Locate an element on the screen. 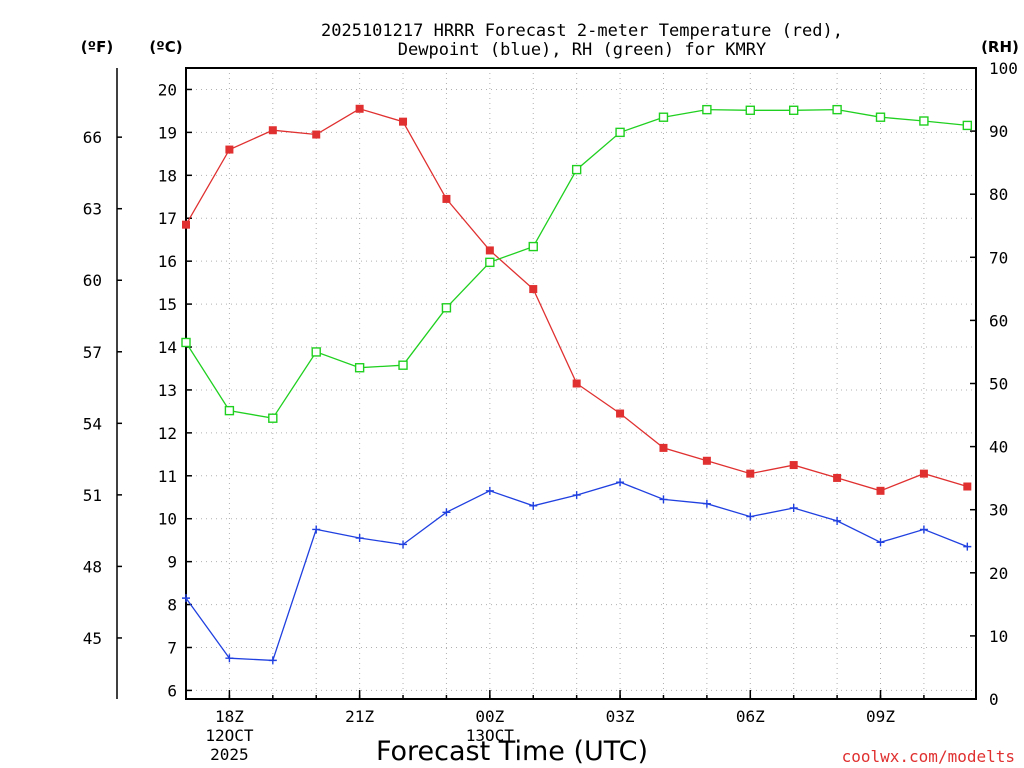 The image size is (1024, 768). x-tick-label: 18Z is located at coordinates (229, 716).